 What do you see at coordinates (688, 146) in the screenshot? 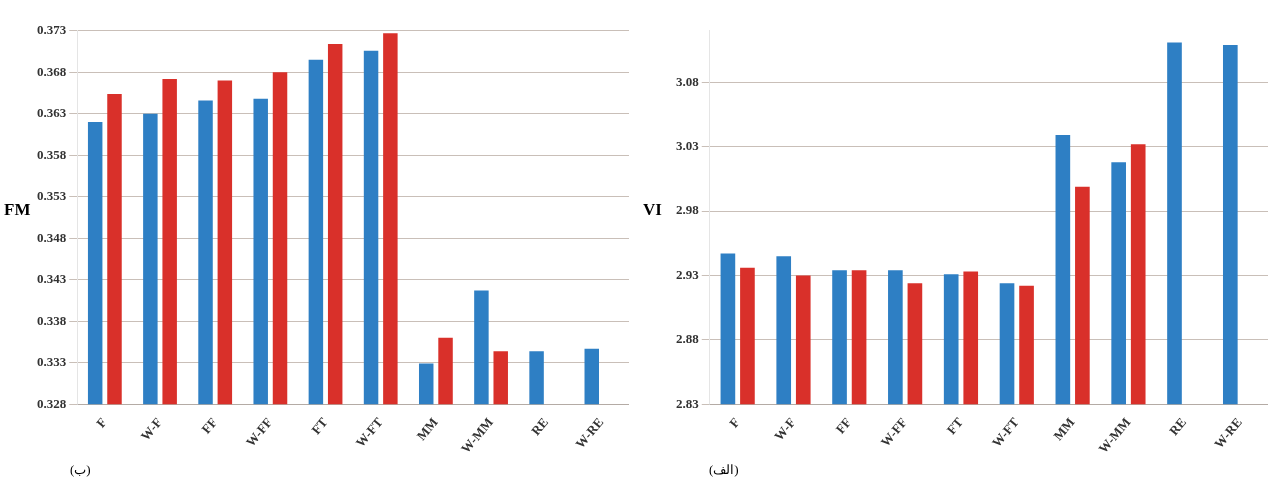
I see `y-tick-label: 3.03` at bounding box center [688, 146].